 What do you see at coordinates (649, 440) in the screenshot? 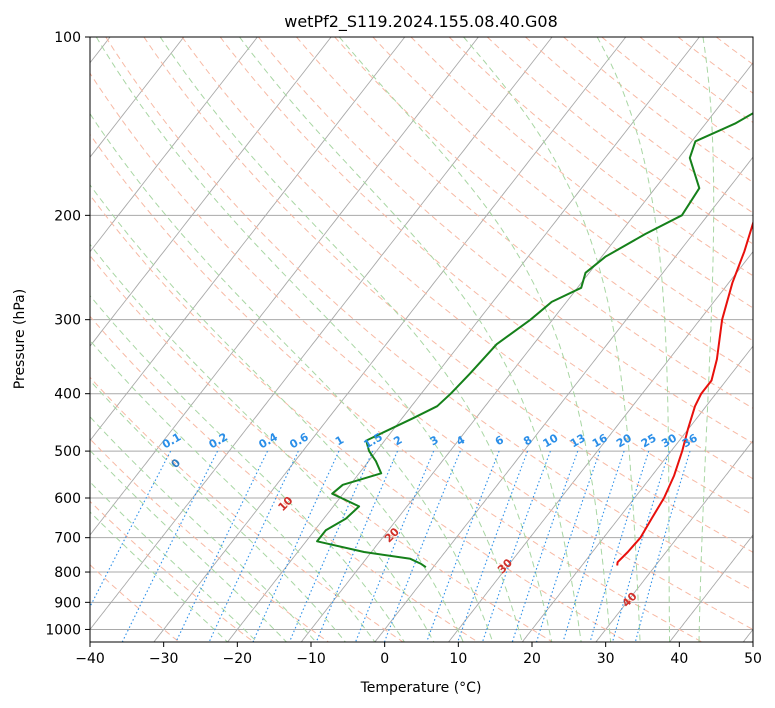
I see `mixing-ratio-label: 25` at bounding box center [649, 440].